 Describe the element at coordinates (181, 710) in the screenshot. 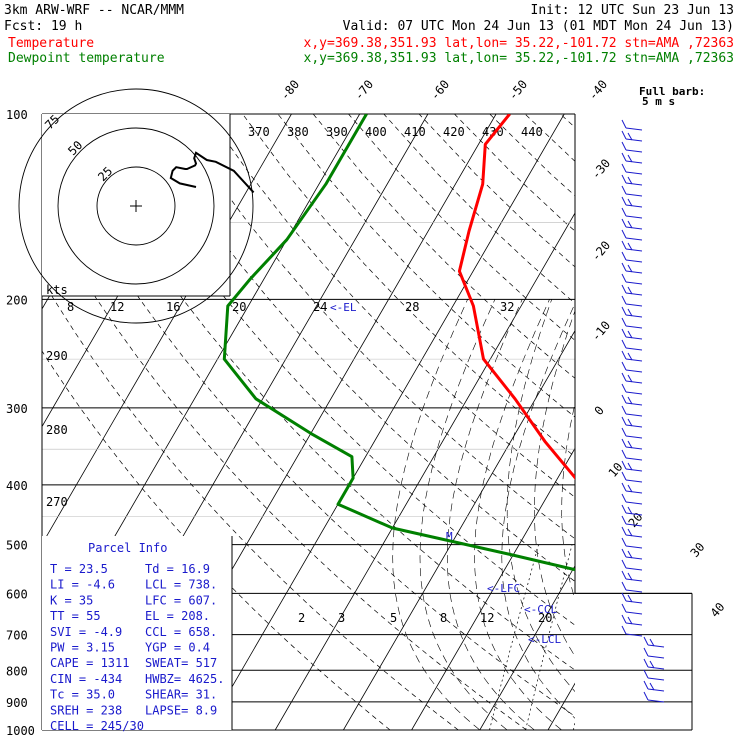

I see `parcel-right-value: LAPSE= 8.9` at that location.